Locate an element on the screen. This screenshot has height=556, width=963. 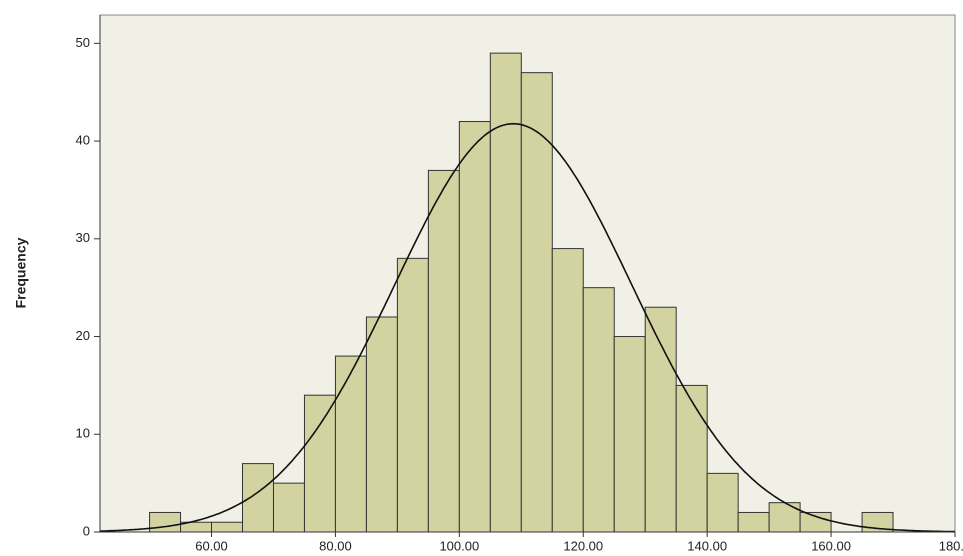
x-tick-label: 80.00 is located at coordinates (335, 545).